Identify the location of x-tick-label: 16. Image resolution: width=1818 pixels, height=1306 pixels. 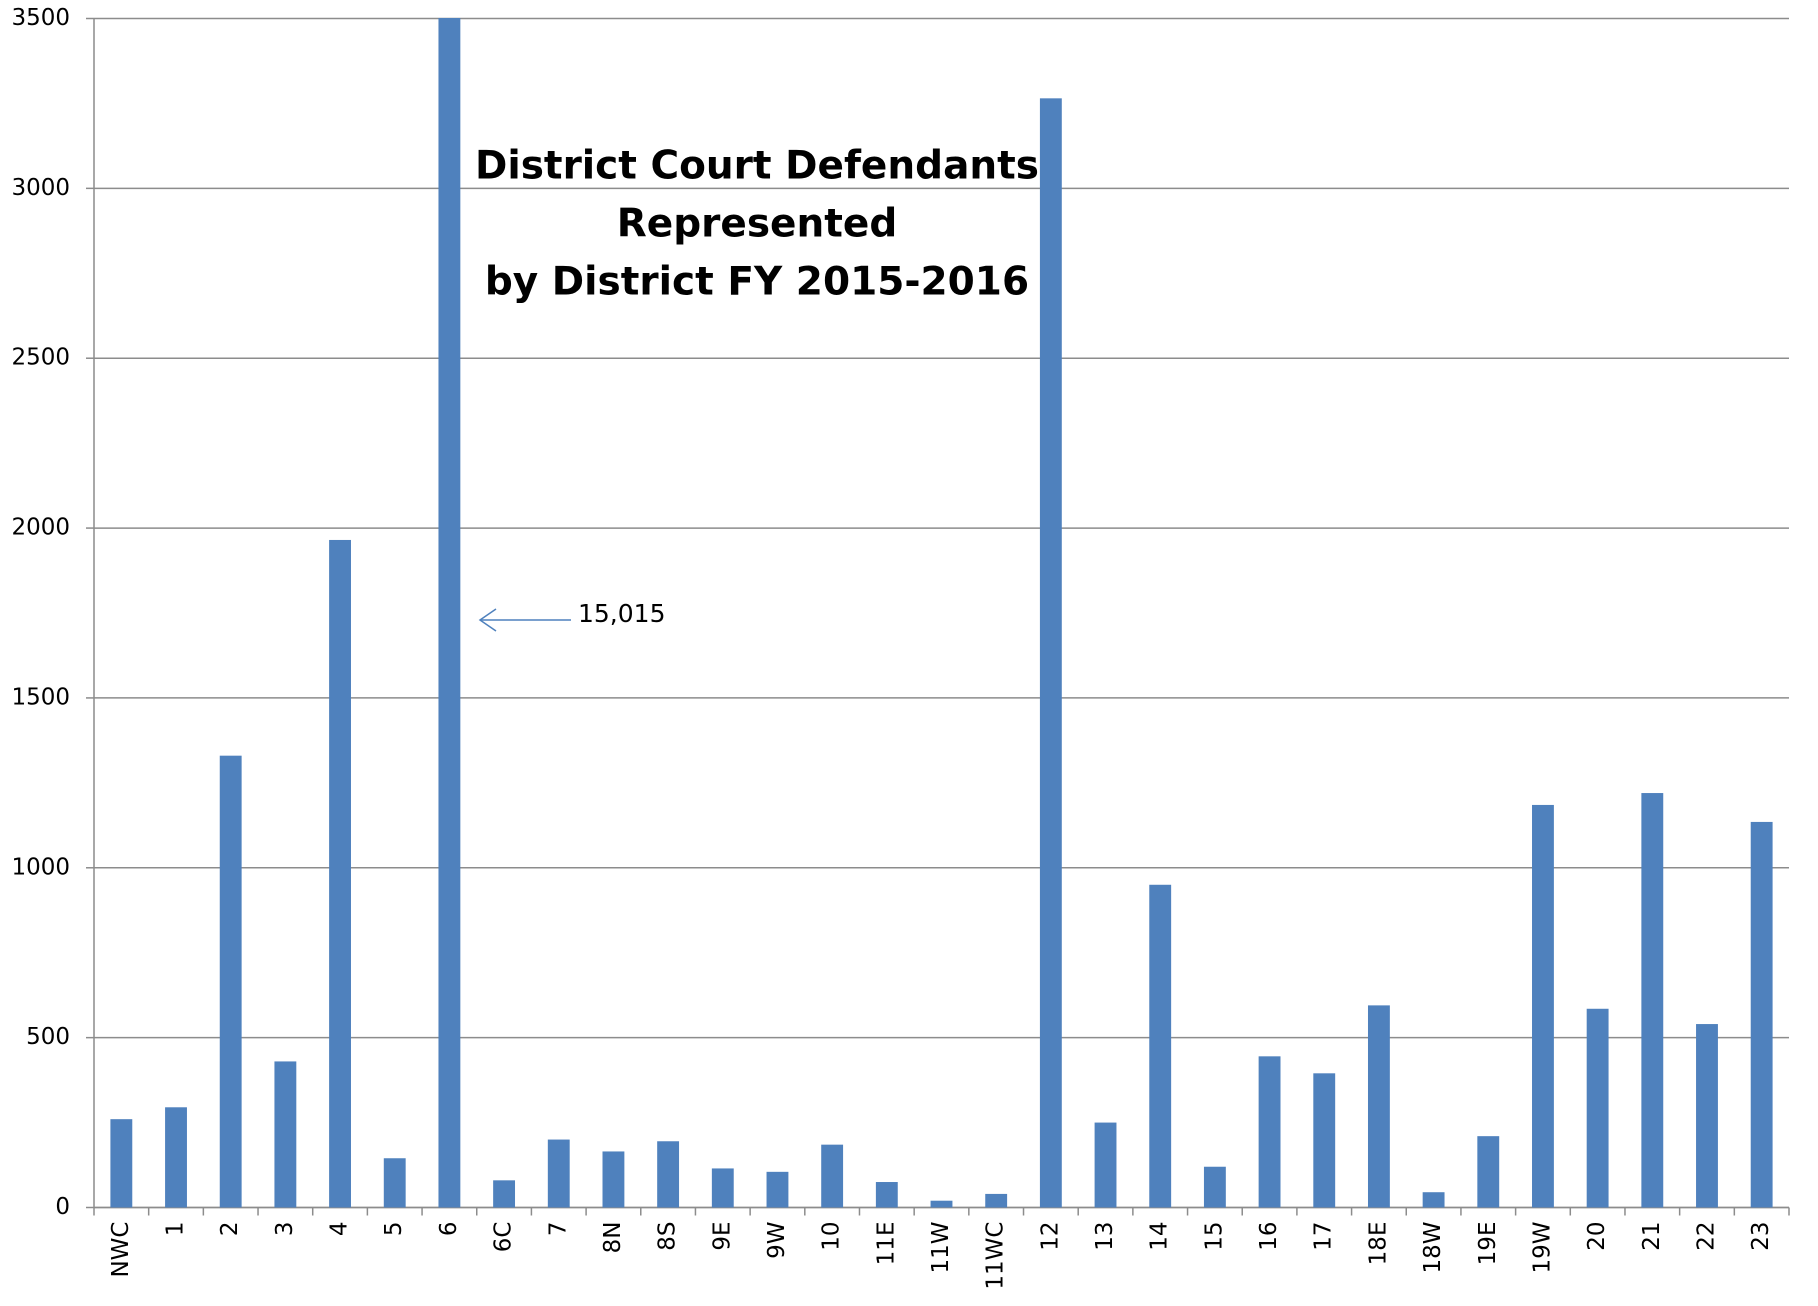
(1269, 1236).